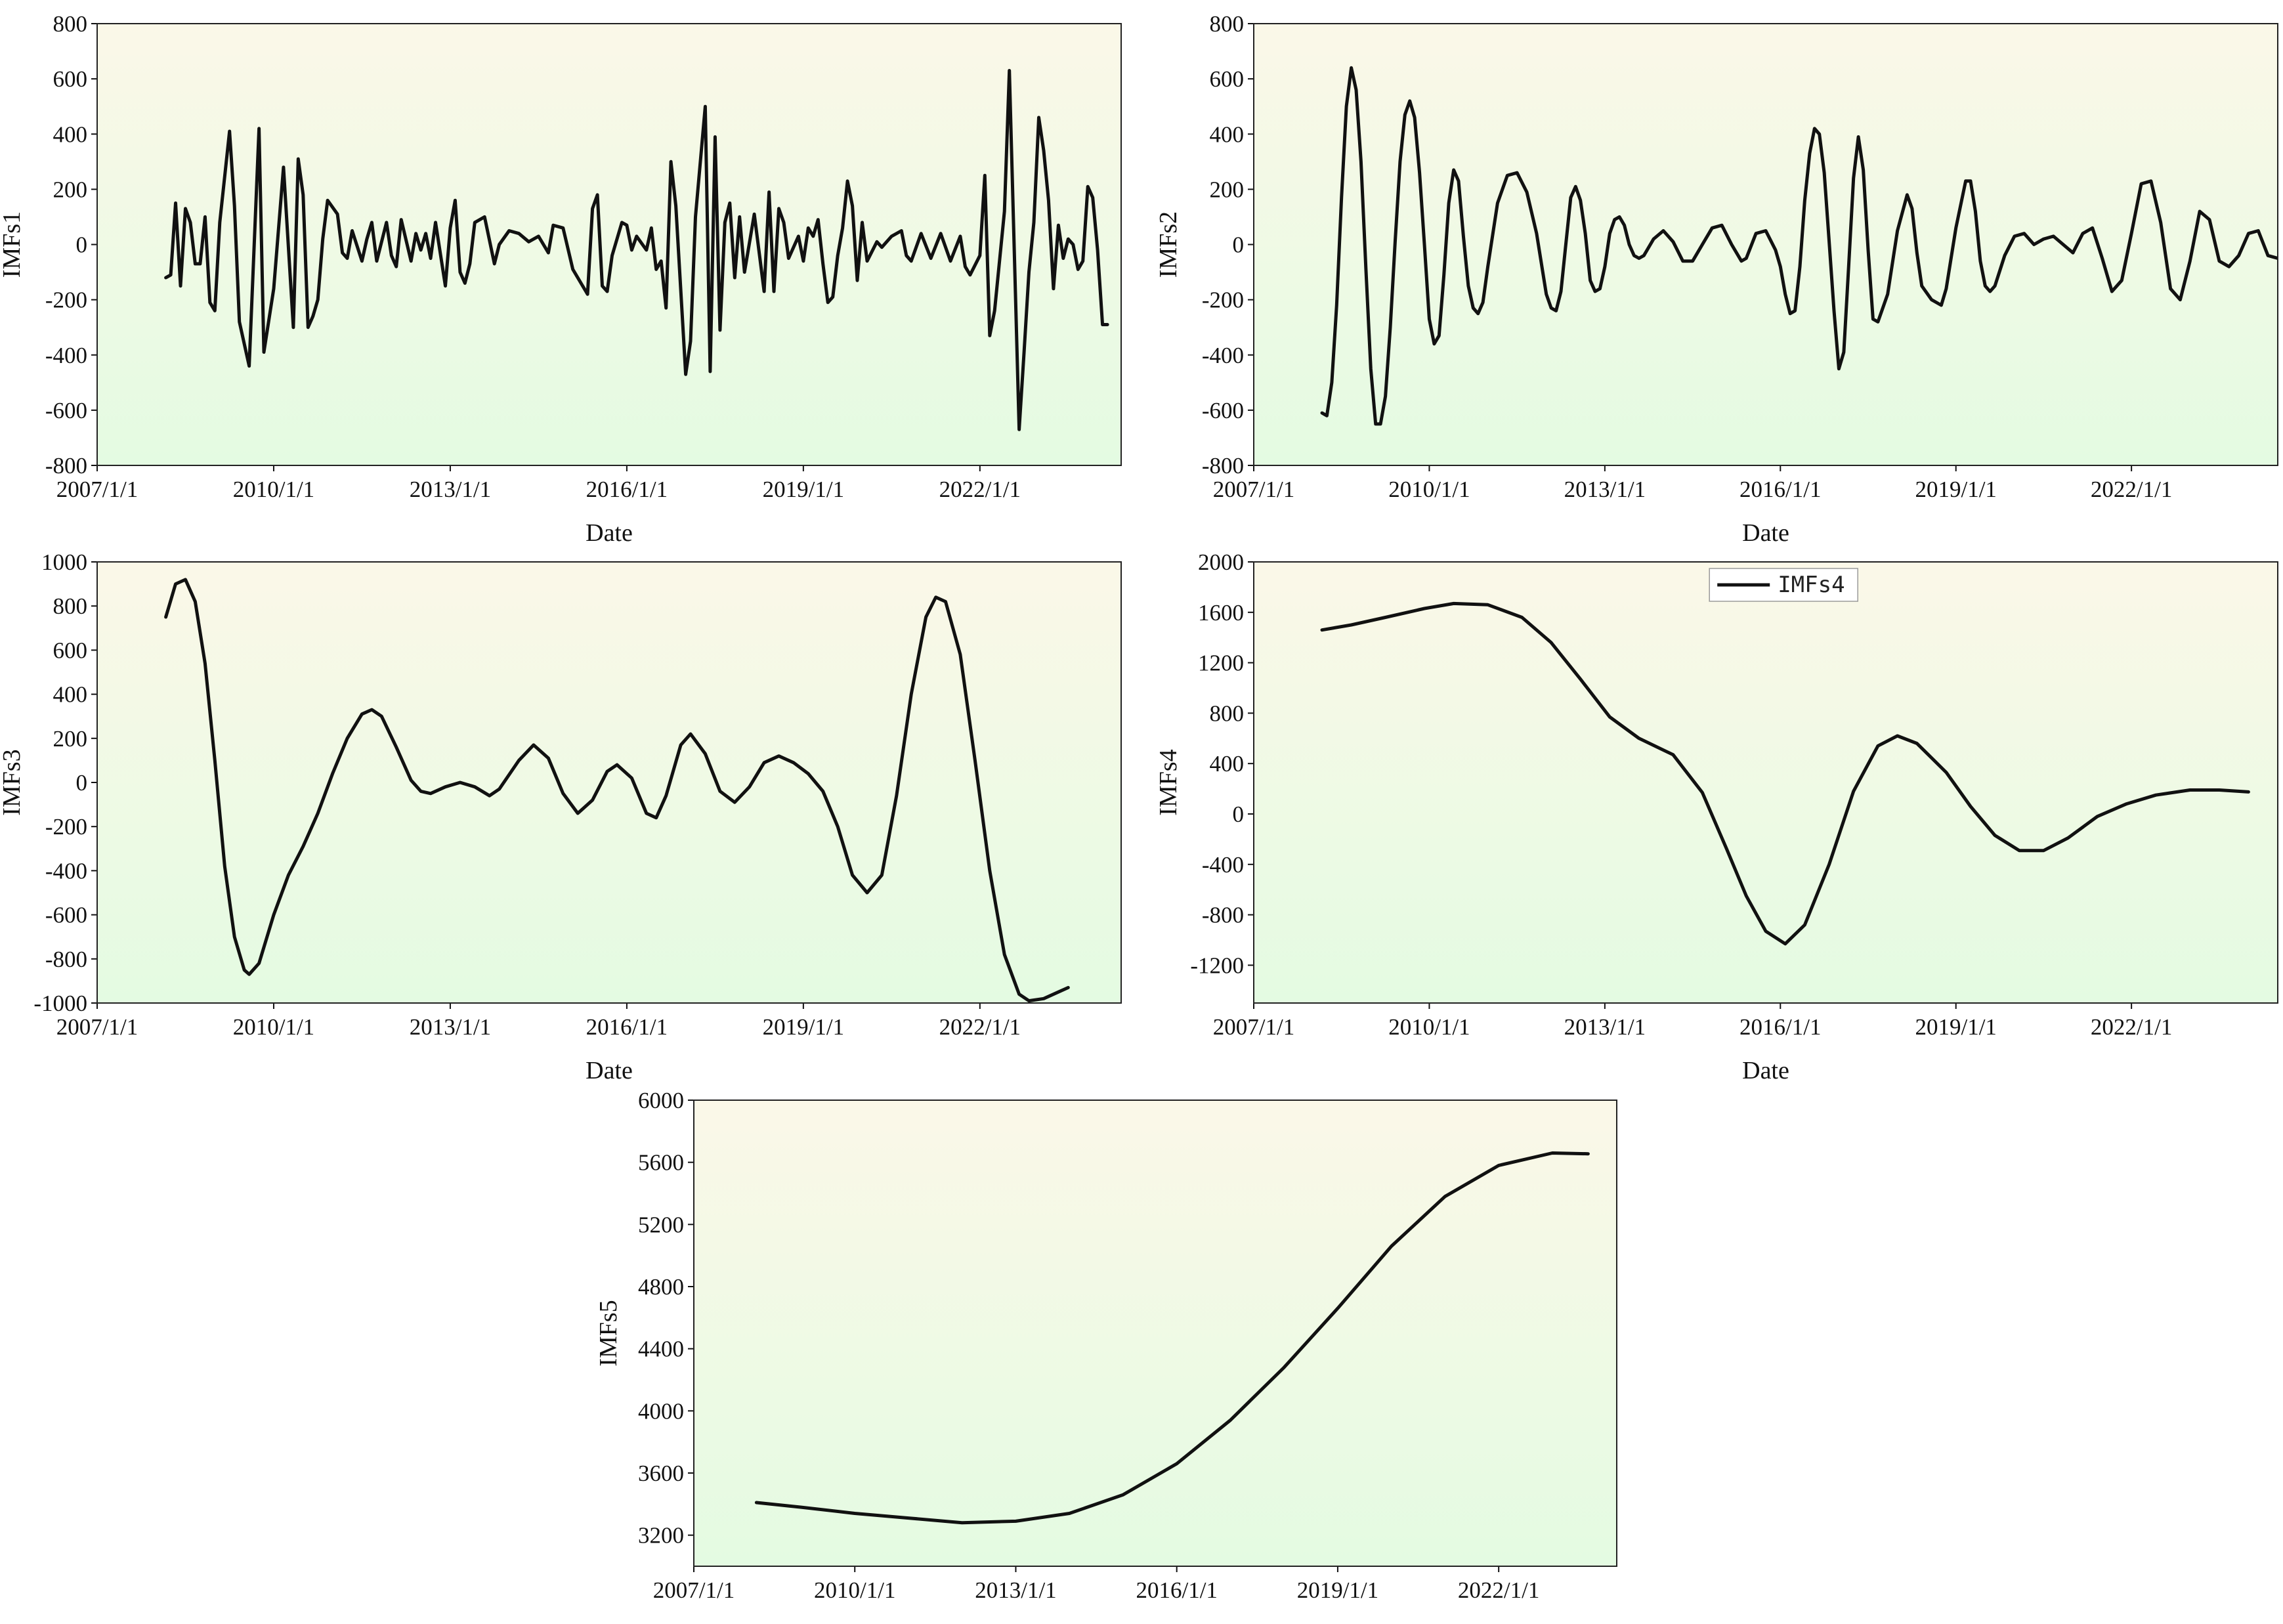 The image size is (2283, 1624). I want to click on legend-label: IMFs4, so click(1811, 585).